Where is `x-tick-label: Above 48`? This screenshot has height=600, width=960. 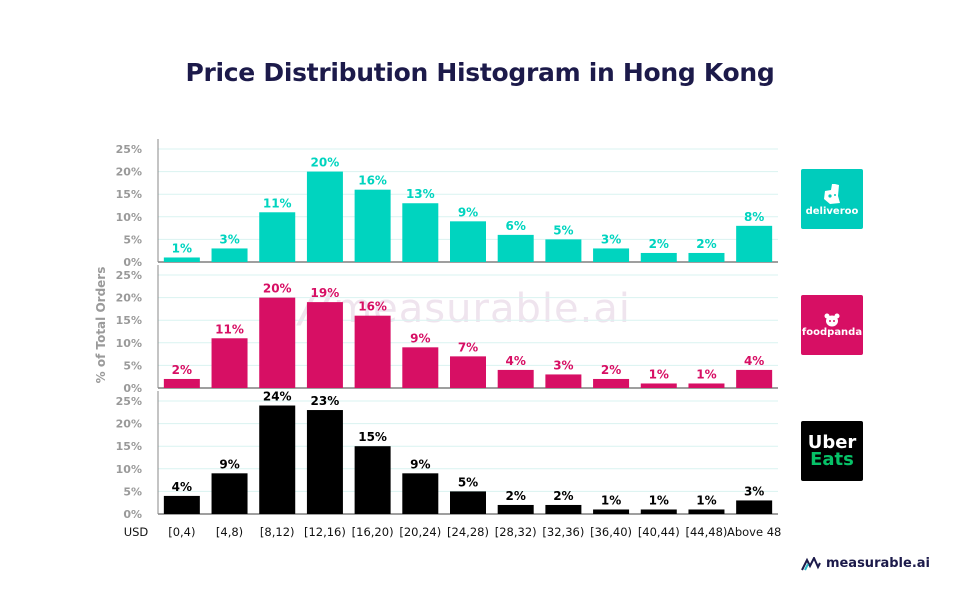
x-tick-label: Above 48 is located at coordinates (754, 532).